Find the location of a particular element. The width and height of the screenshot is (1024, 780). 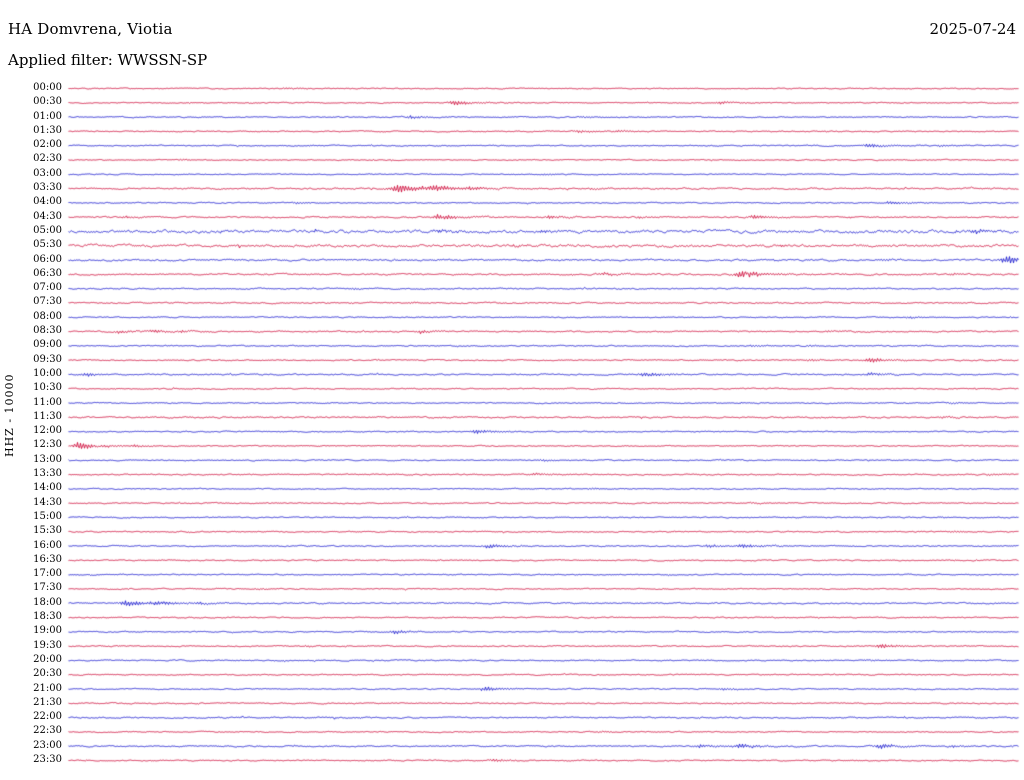

applied-filter-label: Applied filter: WWSSN-SP is located at coordinates (108, 60).